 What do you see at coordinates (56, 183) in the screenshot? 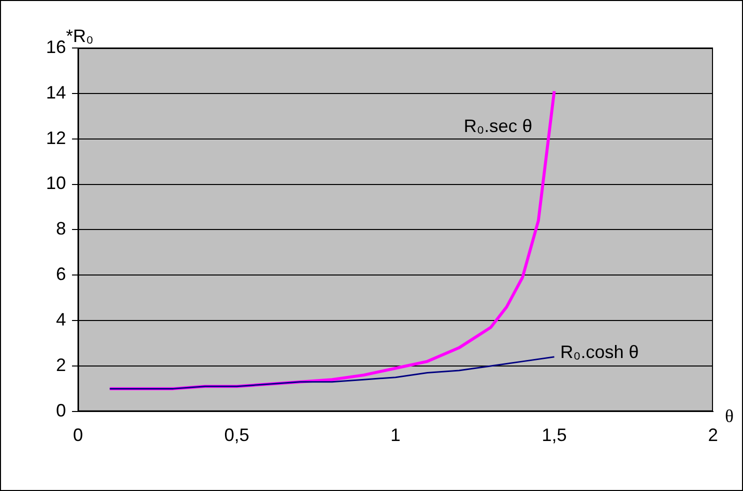
I see `y-tick-label: 10` at bounding box center [56, 183].